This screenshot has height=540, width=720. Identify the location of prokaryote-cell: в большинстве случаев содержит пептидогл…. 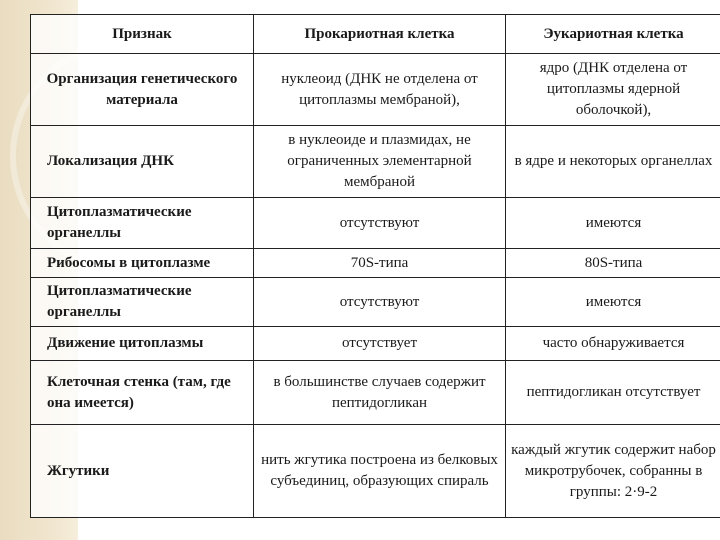
(379, 392).